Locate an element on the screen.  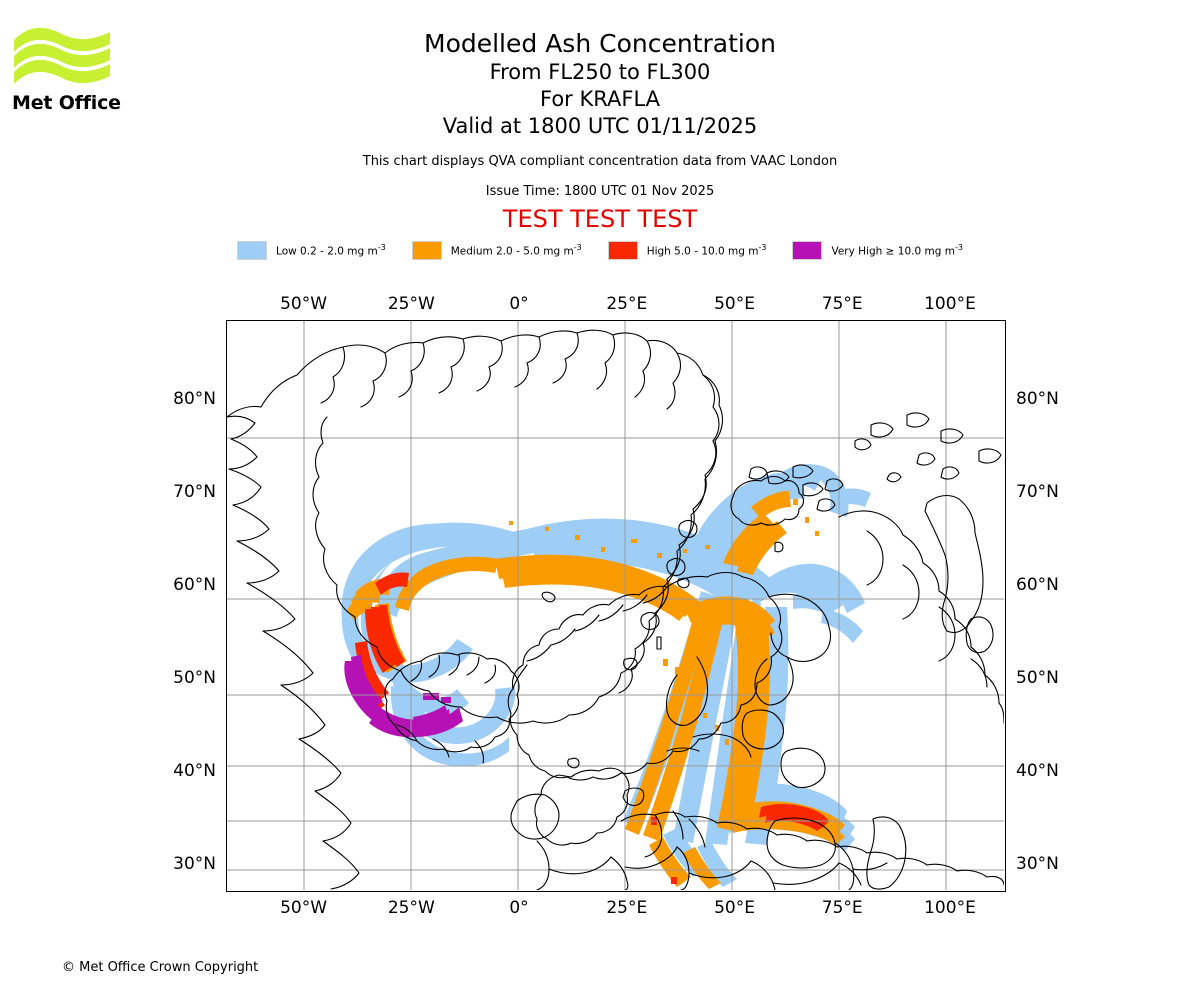
lat-tick-right-30: 30°N is located at coordinates (1037, 864).